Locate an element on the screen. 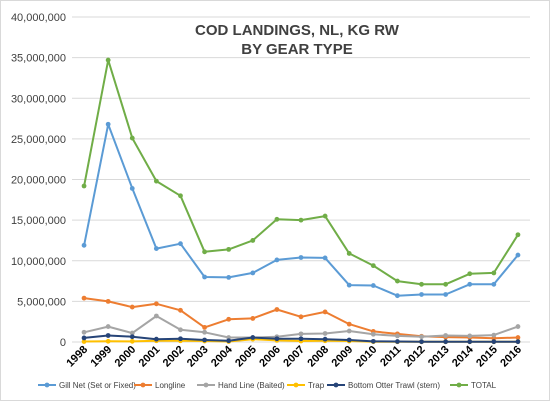 This screenshot has width=550, height=401. legend-item: TOTAL is located at coordinates (473, 385).